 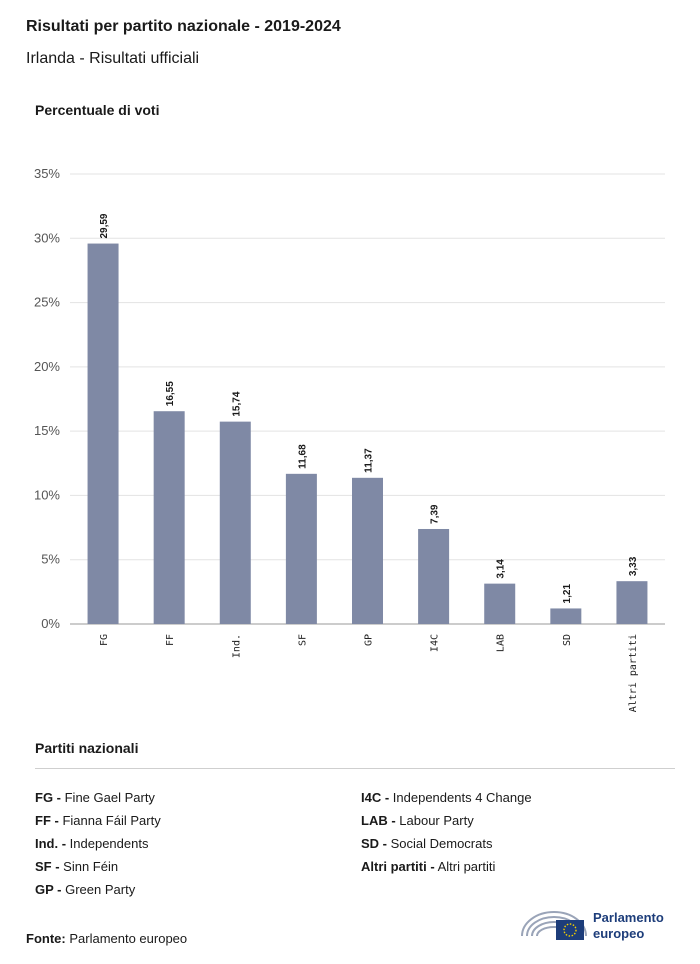 I want to click on legend-code: LAB -, so click(x=378, y=820).